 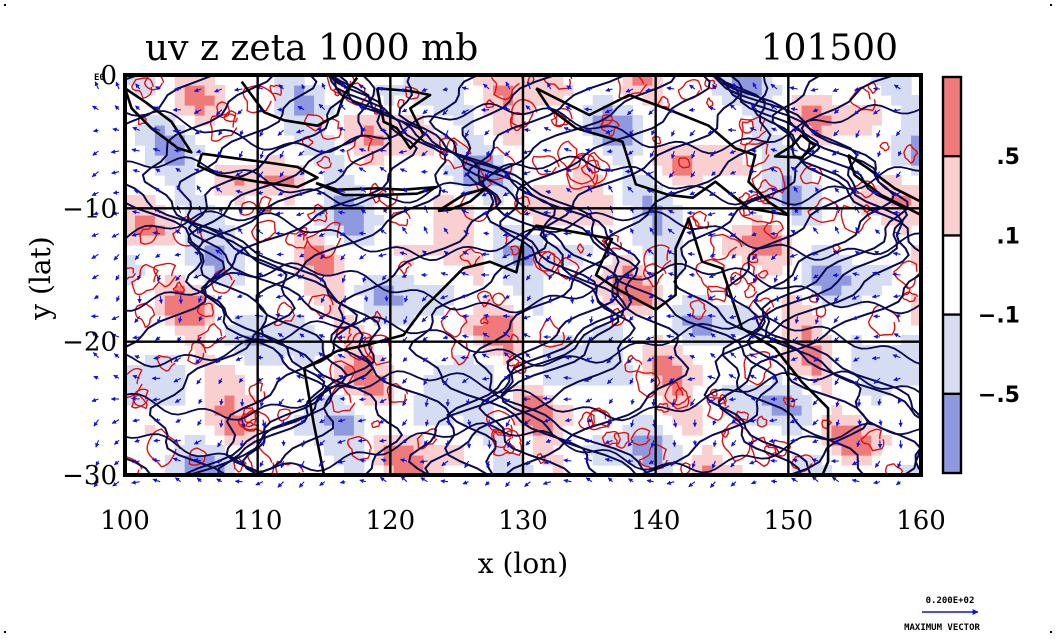 What do you see at coordinates (258, 521) in the screenshot?
I see `x-tick-label: 110` at bounding box center [258, 521].